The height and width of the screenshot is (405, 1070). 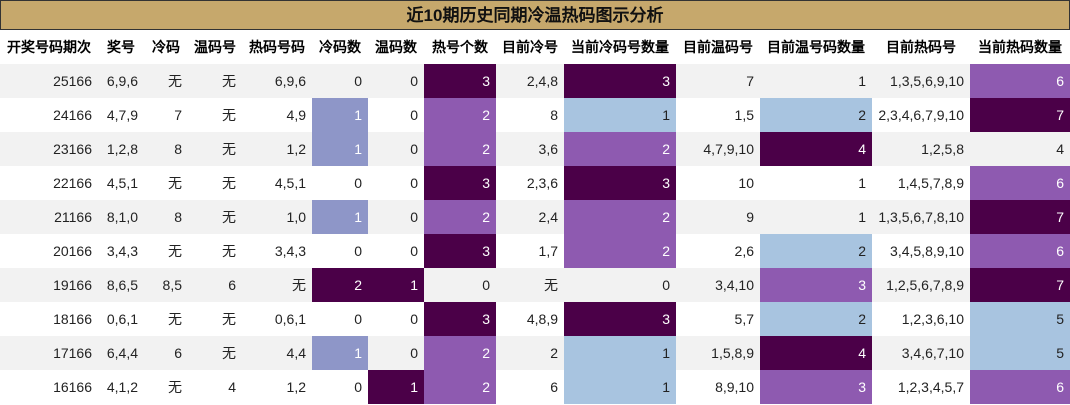 What do you see at coordinates (49, 353) in the screenshot?
I see `table-cell: 17166` at bounding box center [49, 353].